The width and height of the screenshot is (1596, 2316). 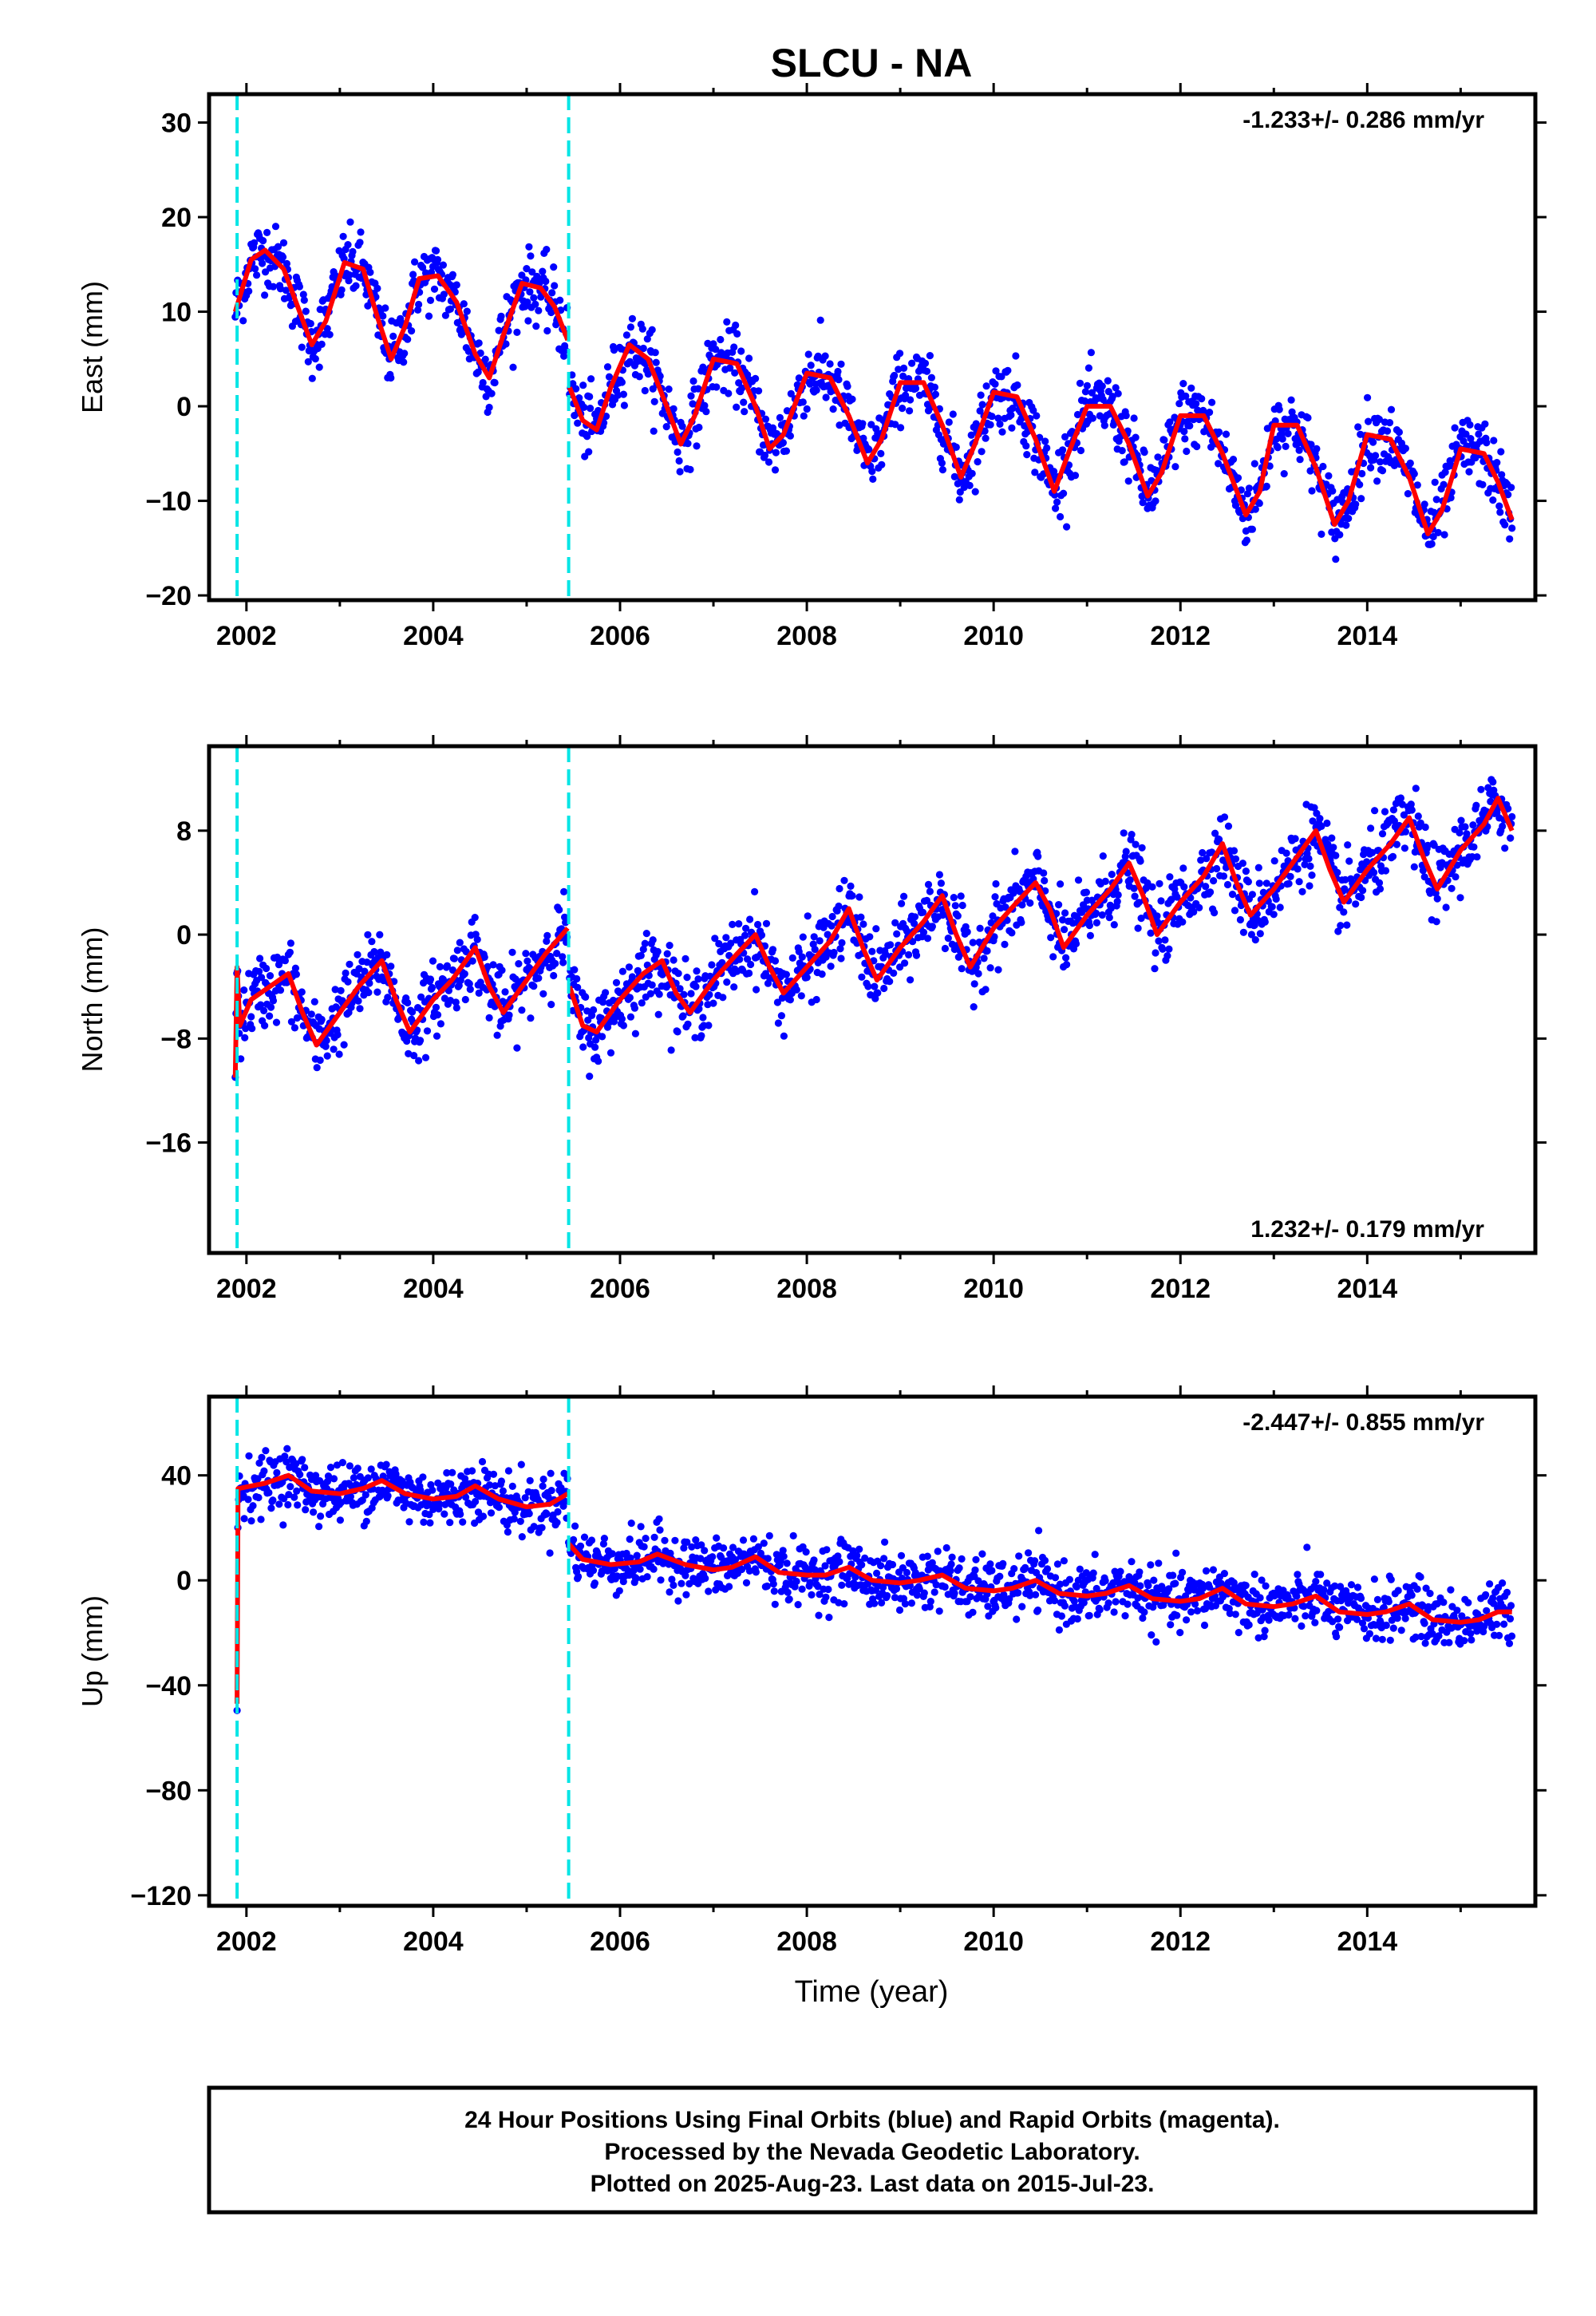 I want to click on x-tick-label: 2002, so click(x=246, y=636).